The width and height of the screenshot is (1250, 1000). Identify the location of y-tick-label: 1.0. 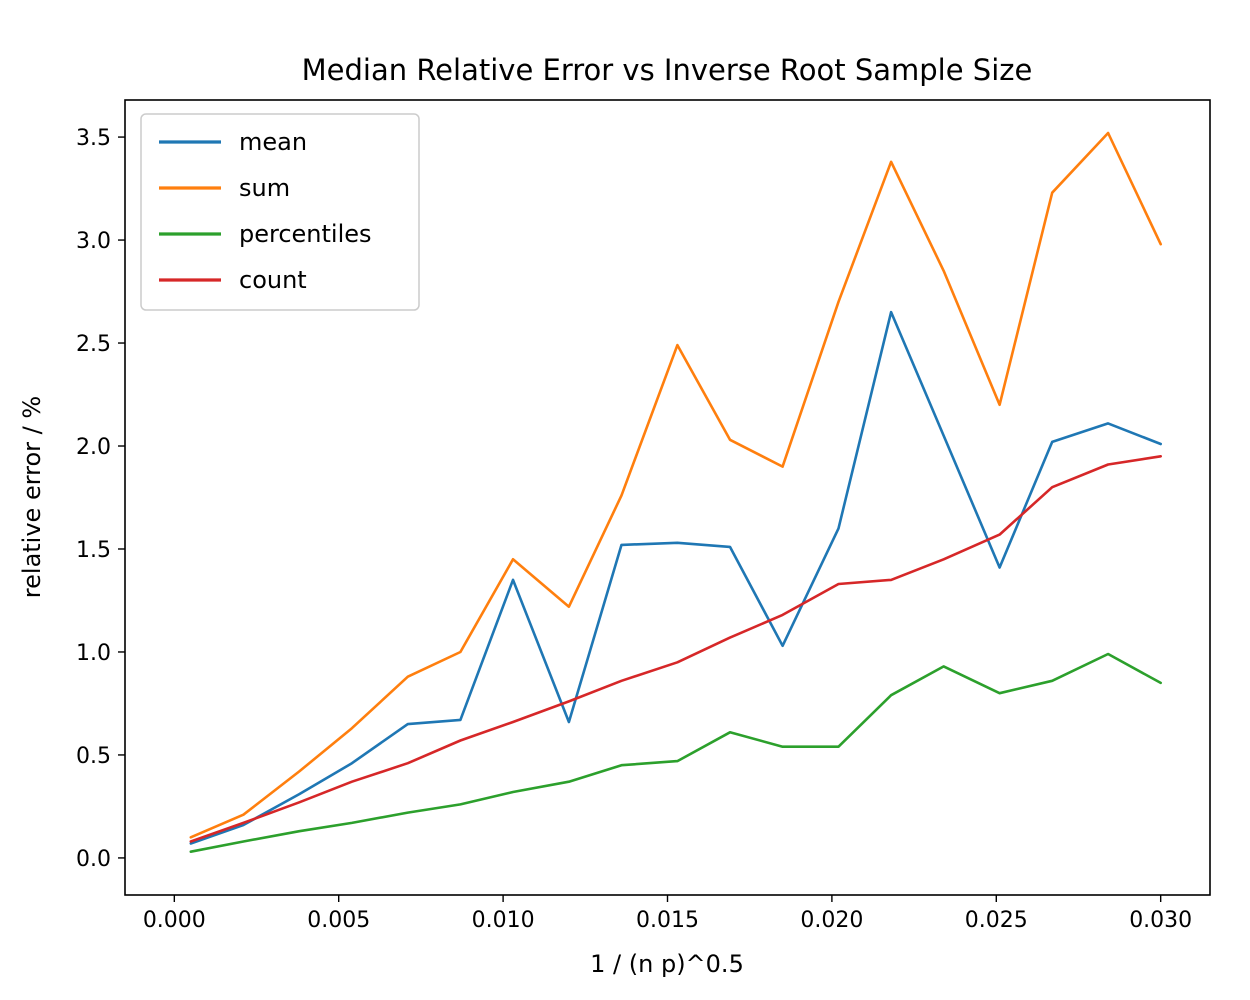
(93, 653).